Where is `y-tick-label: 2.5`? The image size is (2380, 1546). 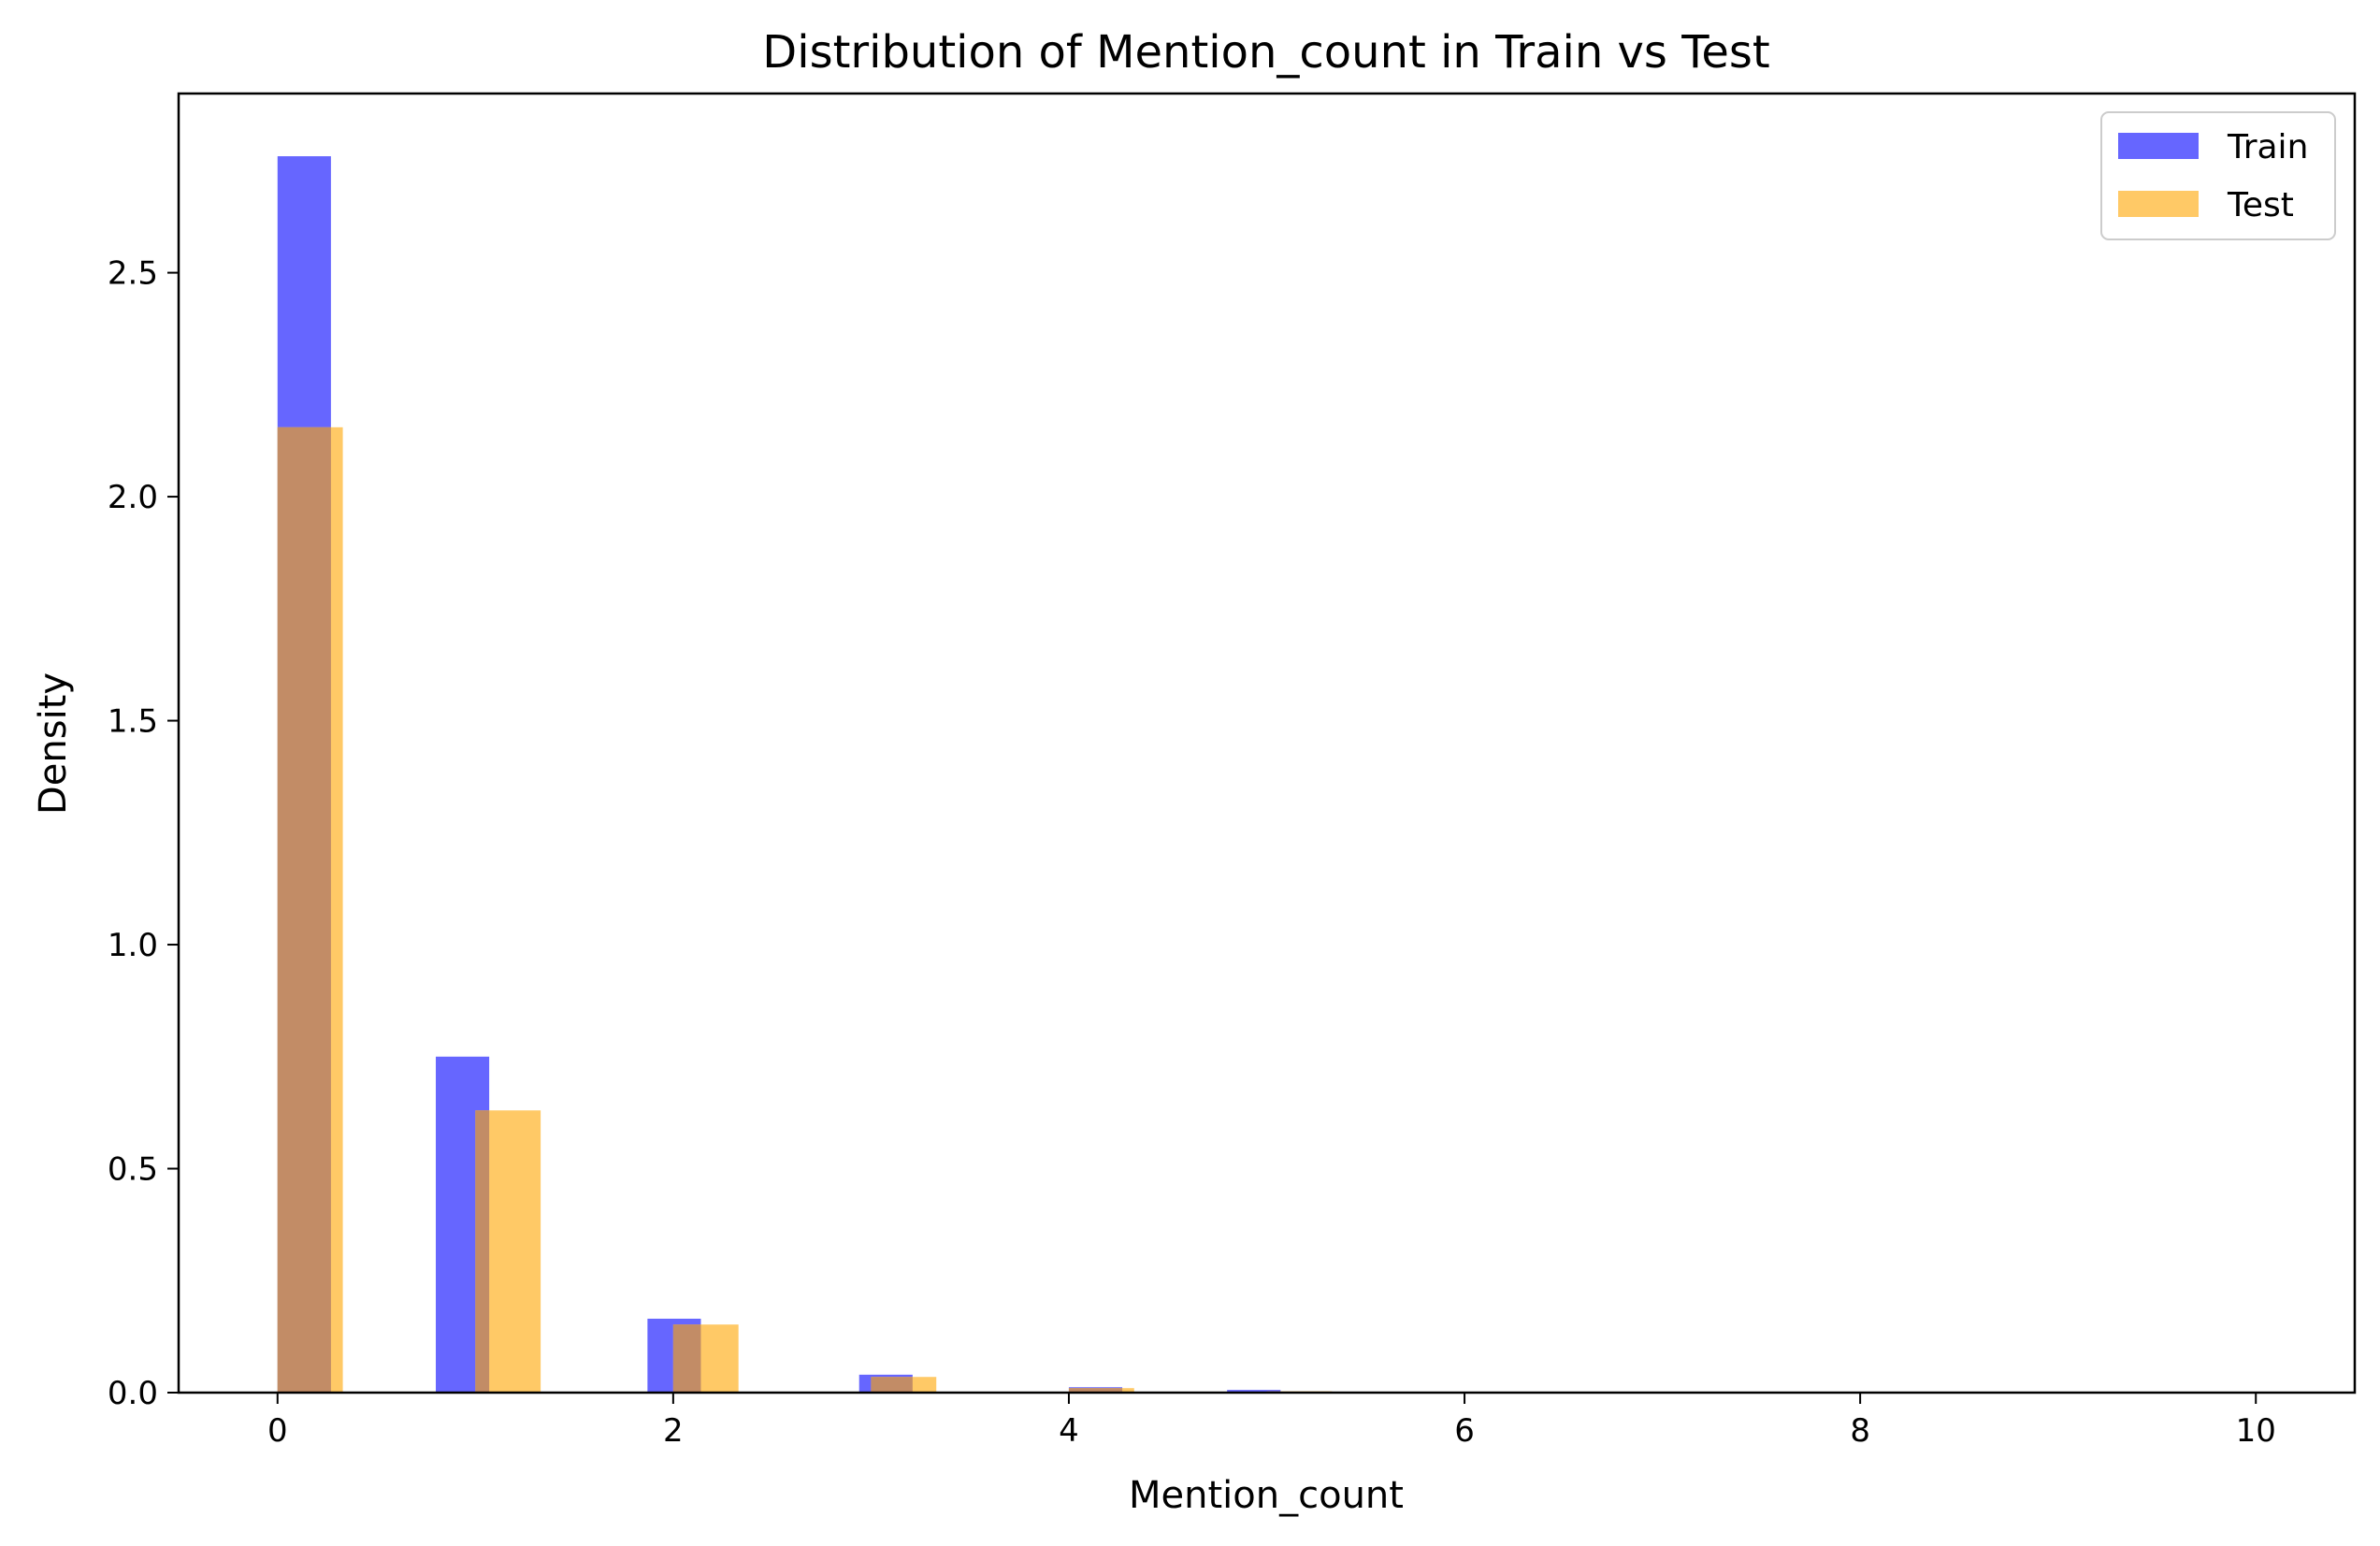 y-tick-label: 2.5 is located at coordinates (133, 274).